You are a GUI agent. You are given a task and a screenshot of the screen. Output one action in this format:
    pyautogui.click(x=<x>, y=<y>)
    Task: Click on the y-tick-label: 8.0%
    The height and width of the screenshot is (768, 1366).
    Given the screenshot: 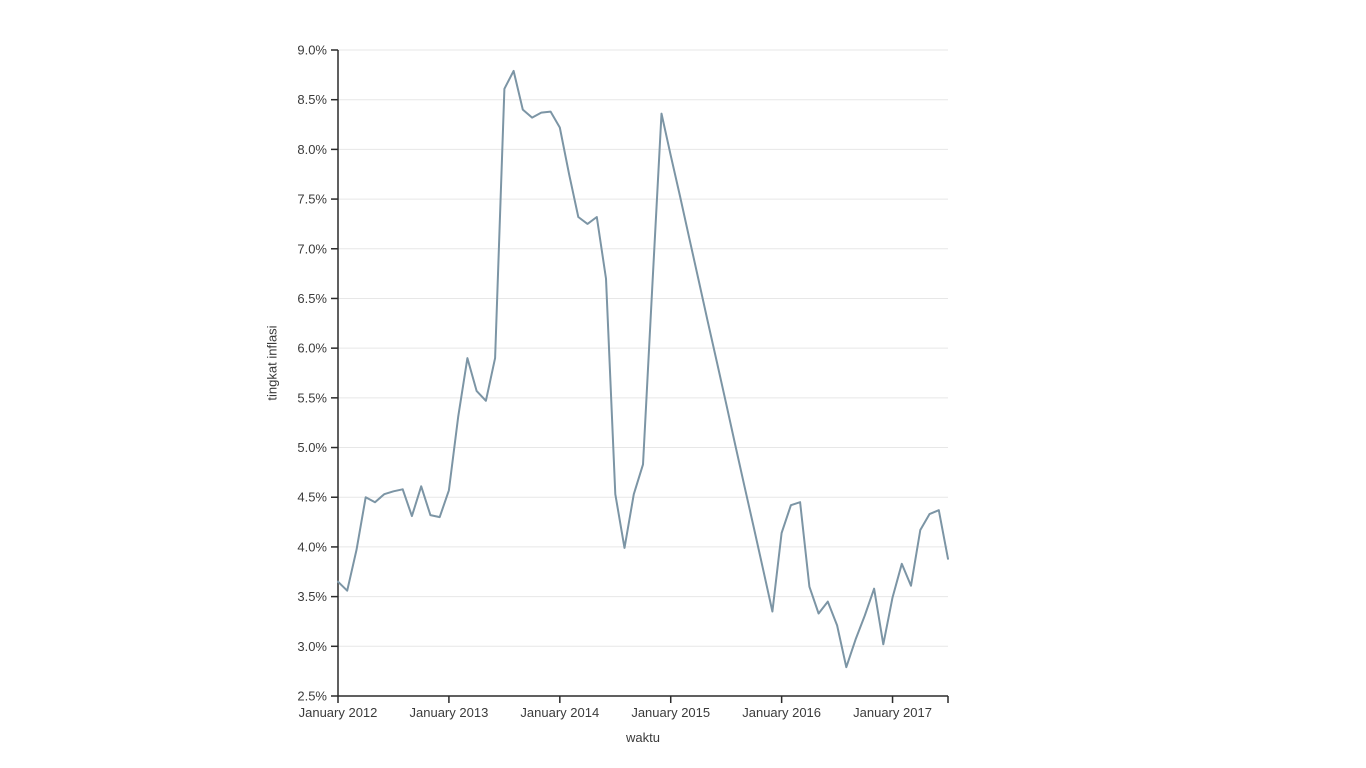 What is the action you would take?
    pyautogui.click(x=312, y=149)
    